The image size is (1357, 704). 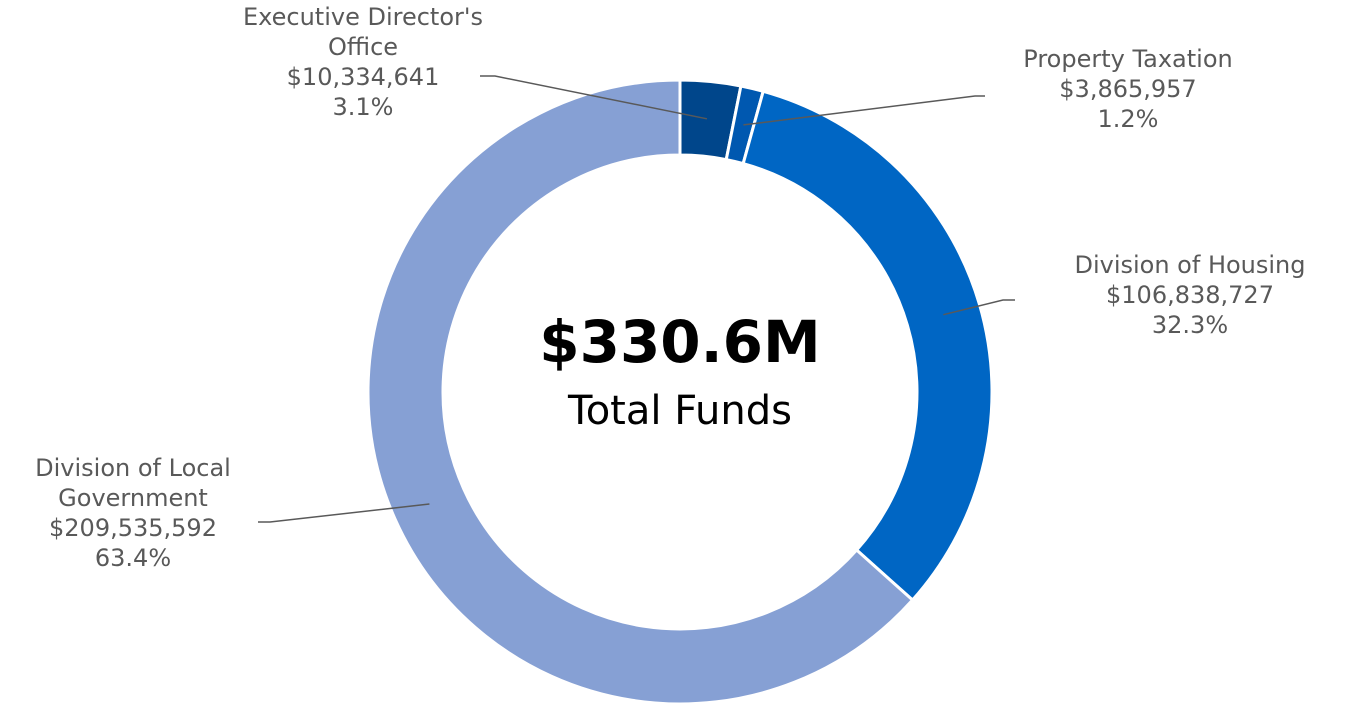 I want to click on category-label: Property Taxation, so click(x=1128, y=59).